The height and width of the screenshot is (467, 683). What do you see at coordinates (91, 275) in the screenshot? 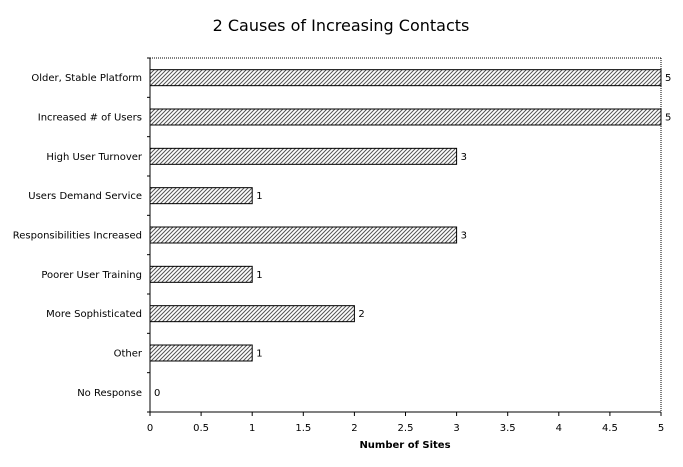
I see `category-label: Poorer User Training` at bounding box center [91, 275].